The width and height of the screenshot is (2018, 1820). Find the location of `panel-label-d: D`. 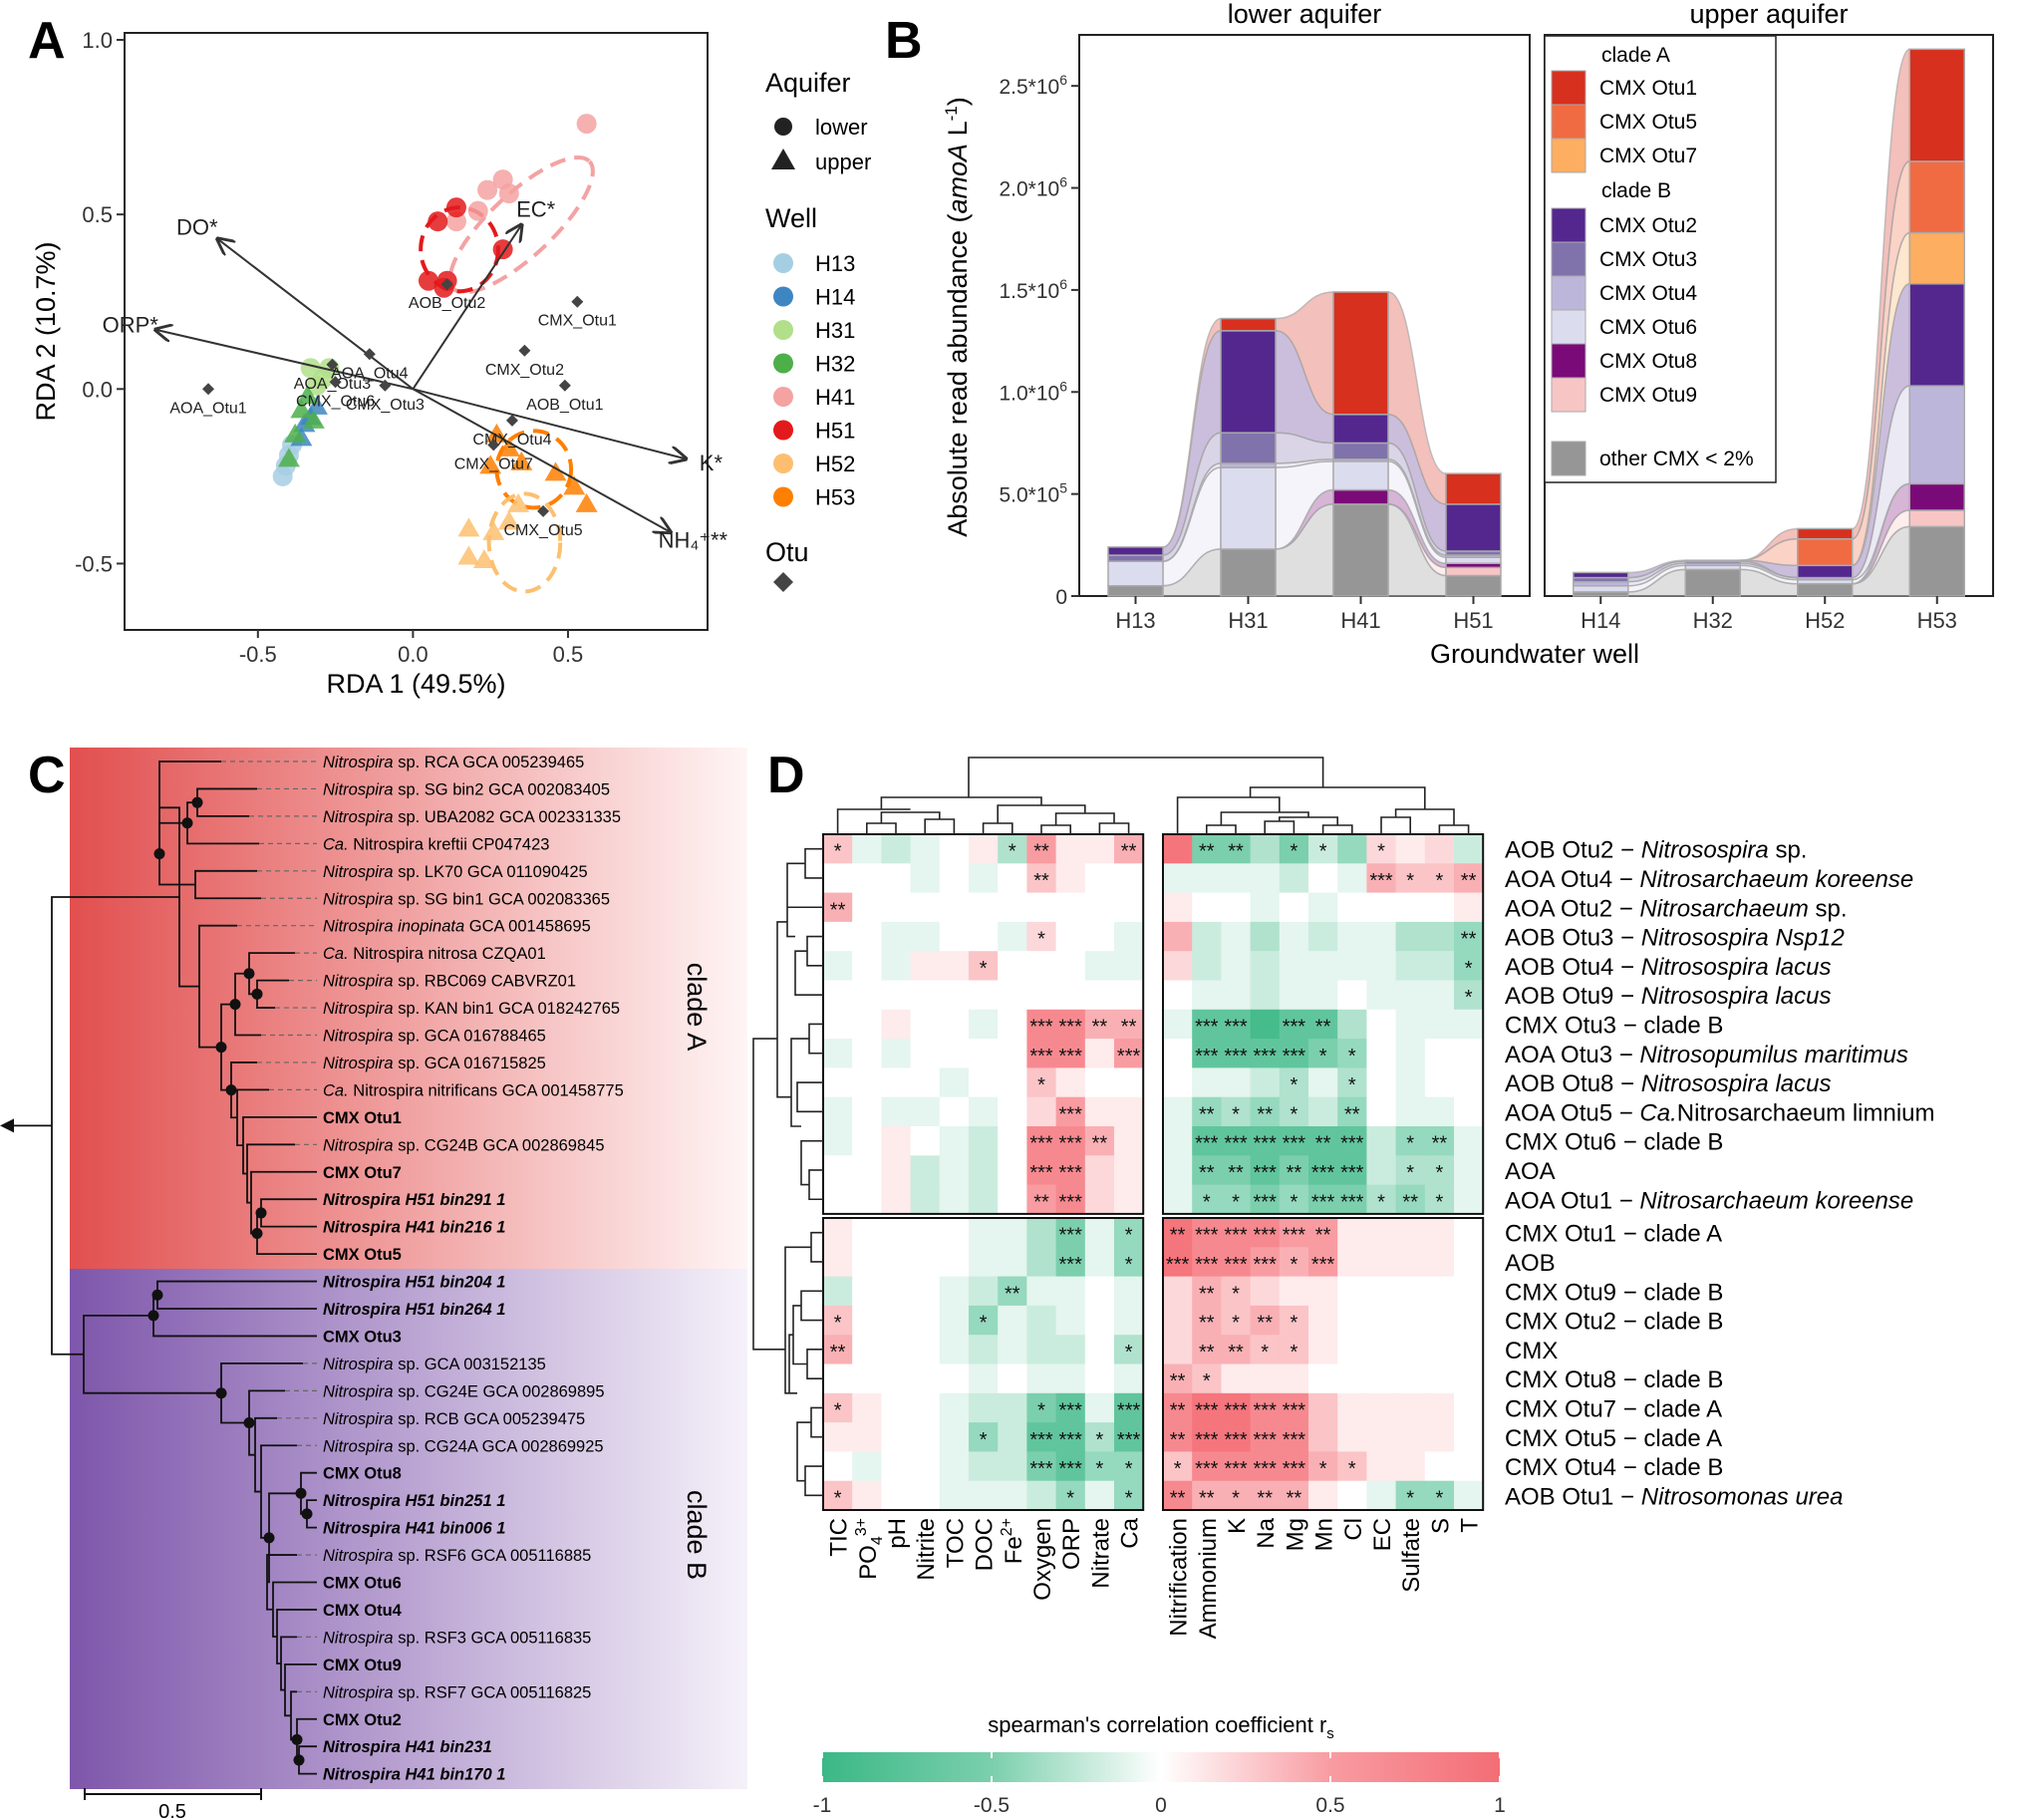

panel-label-d: D is located at coordinates (786, 775).